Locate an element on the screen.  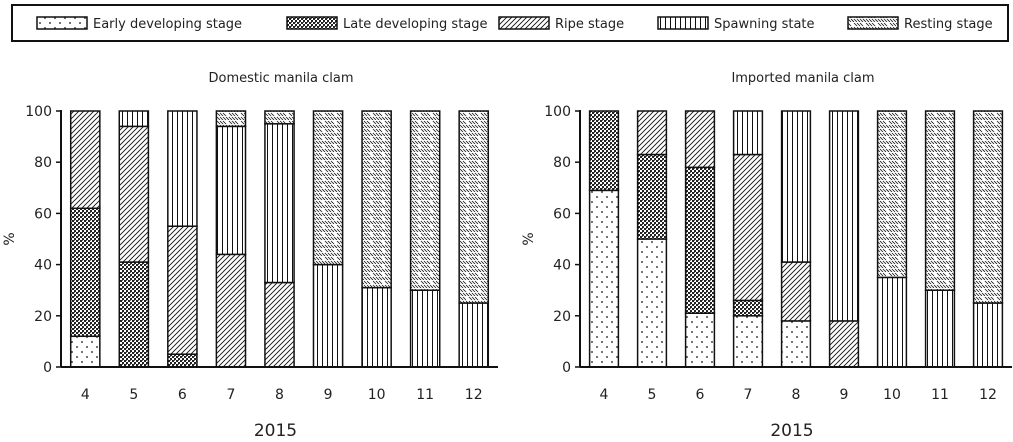
legend-swatch-diag-right is located at coordinates (524, 23).